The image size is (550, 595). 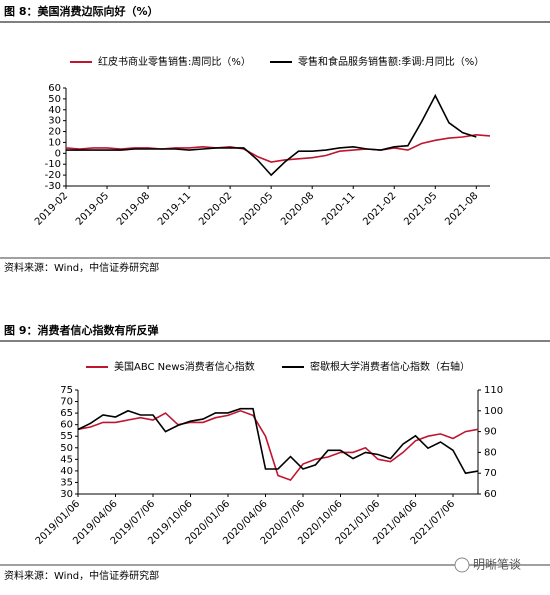 What do you see at coordinates (490, 452) in the screenshot?
I see `y2-tick-label: 80` at bounding box center [490, 452].